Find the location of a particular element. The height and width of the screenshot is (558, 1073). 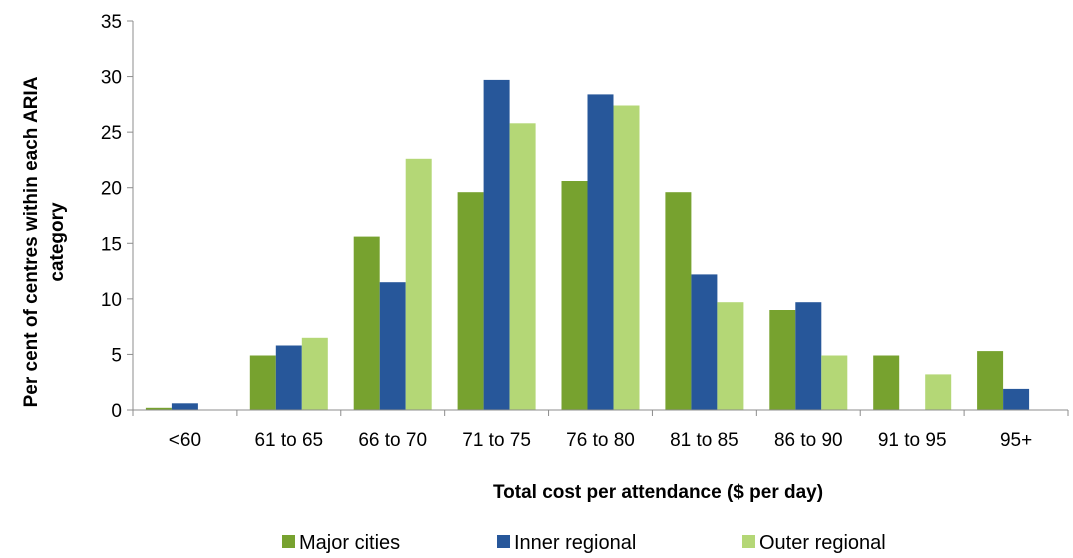

y-axis-title-line-2: category is located at coordinates (57, 242).